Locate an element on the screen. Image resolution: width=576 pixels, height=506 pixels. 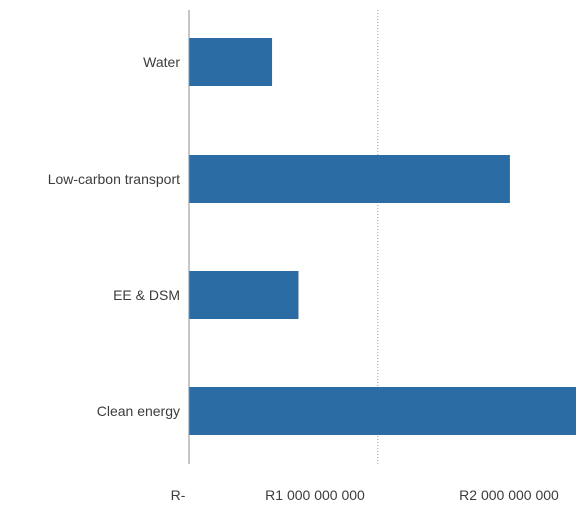
x-tick-label-2: R2 000 000 000 is located at coordinates (509, 495).